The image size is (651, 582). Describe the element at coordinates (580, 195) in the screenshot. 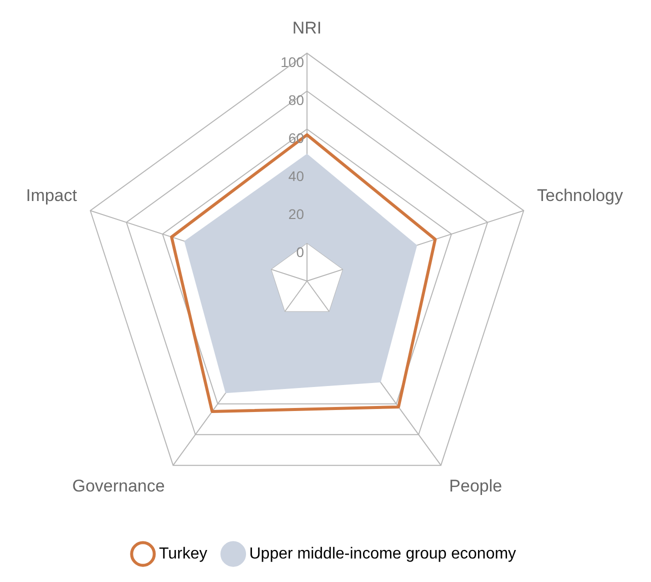

I see `spoke-label: Technology` at that location.